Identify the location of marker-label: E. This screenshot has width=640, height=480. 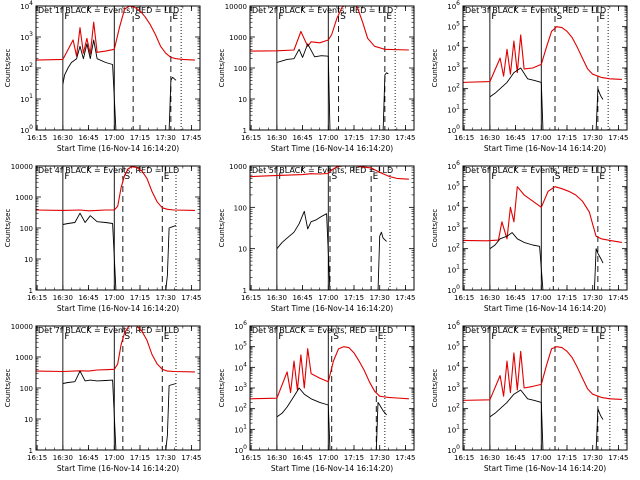
(381, 337).